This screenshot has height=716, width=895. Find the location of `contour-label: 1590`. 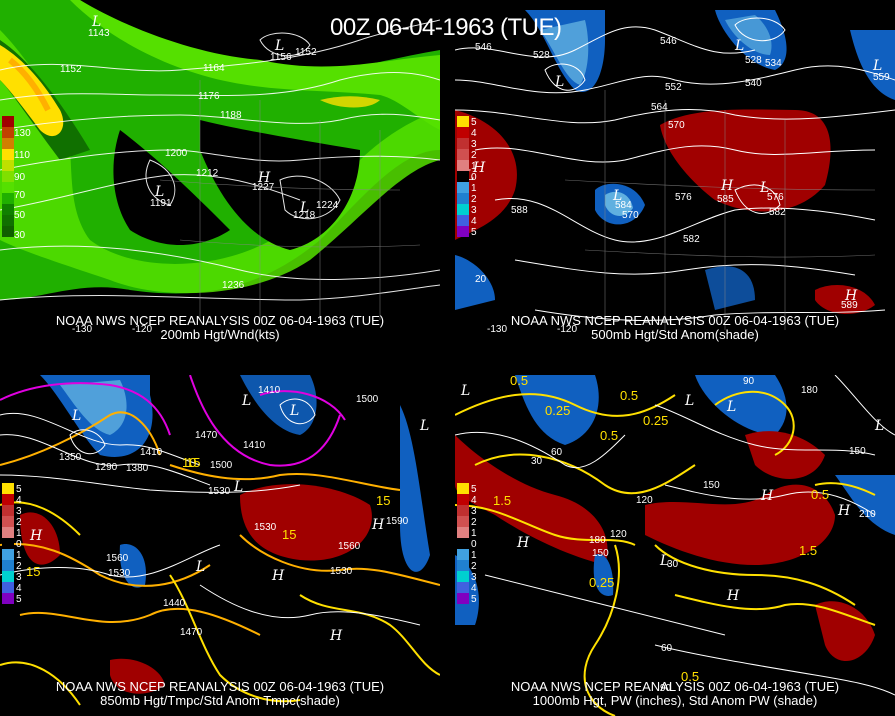

contour-label: 1590 is located at coordinates (397, 521).